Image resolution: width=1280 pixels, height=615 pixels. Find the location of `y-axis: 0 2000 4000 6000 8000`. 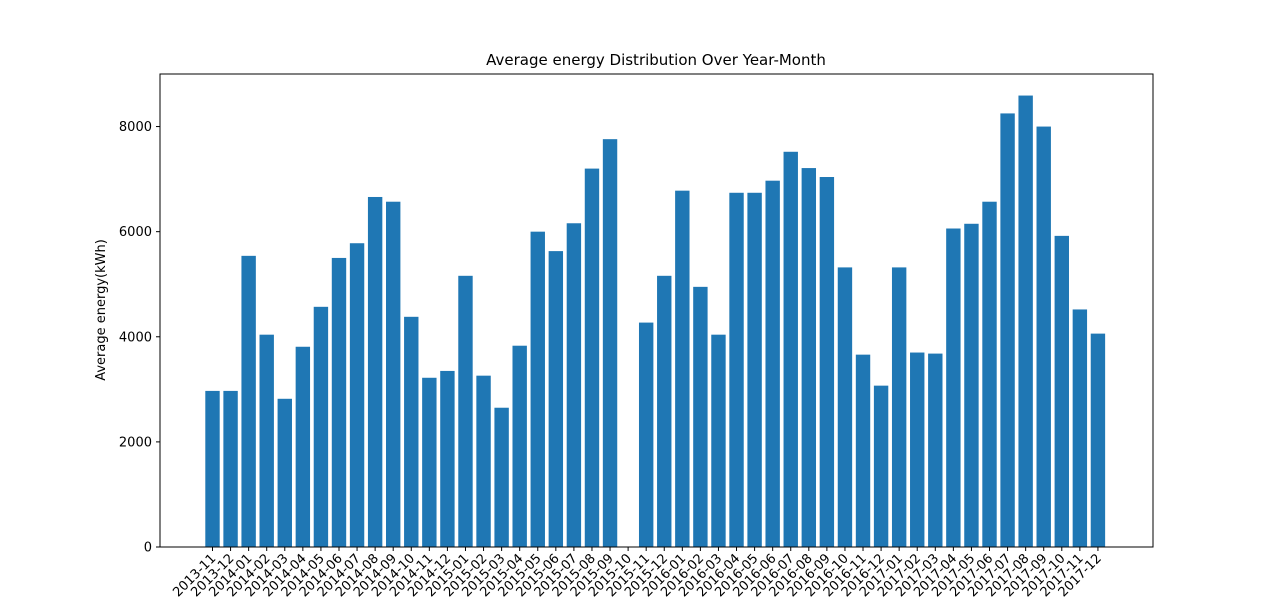

y-axis: 0 2000 4000 6000 8000 is located at coordinates (139, 338).